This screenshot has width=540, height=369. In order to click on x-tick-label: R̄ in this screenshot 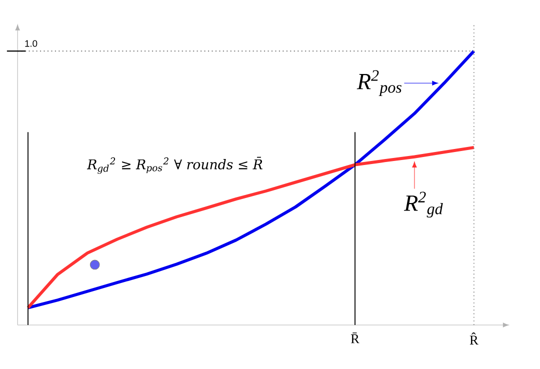, I will do `click(355, 338)`.